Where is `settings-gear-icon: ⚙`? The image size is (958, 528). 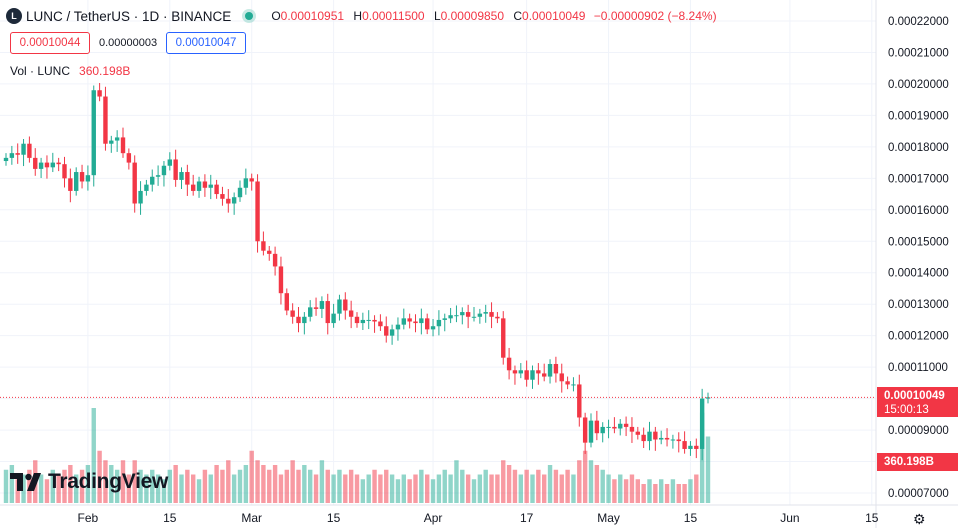 settings-gear-icon: ⚙ is located at coordinates (919, 519).